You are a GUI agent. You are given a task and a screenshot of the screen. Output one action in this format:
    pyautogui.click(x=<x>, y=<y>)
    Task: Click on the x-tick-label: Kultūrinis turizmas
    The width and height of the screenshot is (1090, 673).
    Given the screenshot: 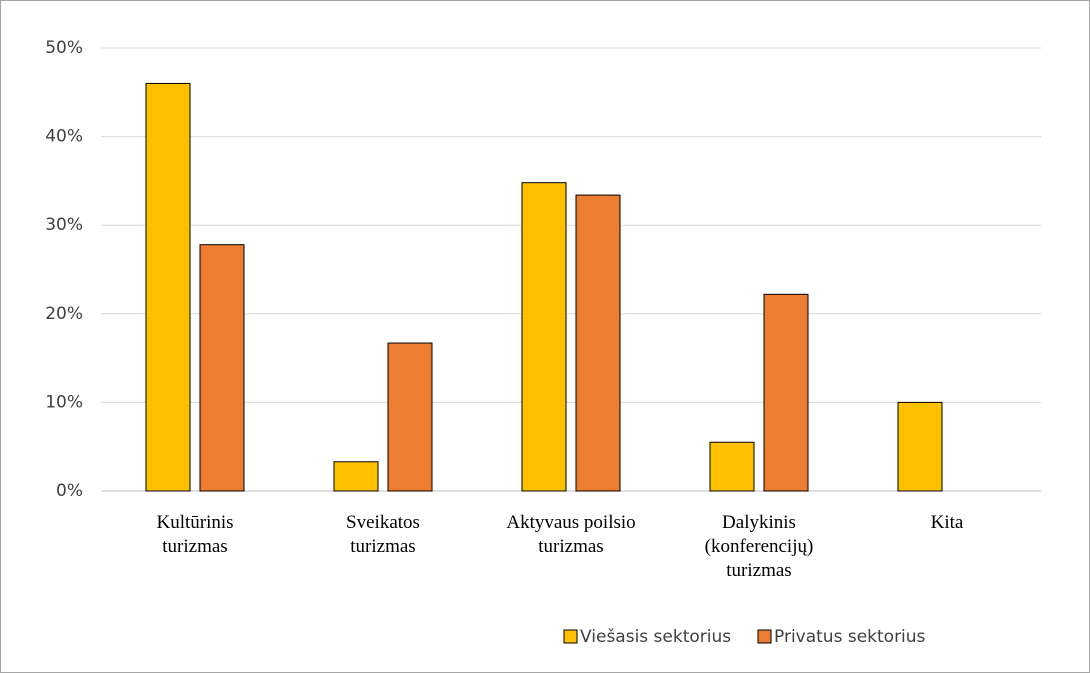 What is the action you would take?
    pyautogui.click(x=195, y=534)
    